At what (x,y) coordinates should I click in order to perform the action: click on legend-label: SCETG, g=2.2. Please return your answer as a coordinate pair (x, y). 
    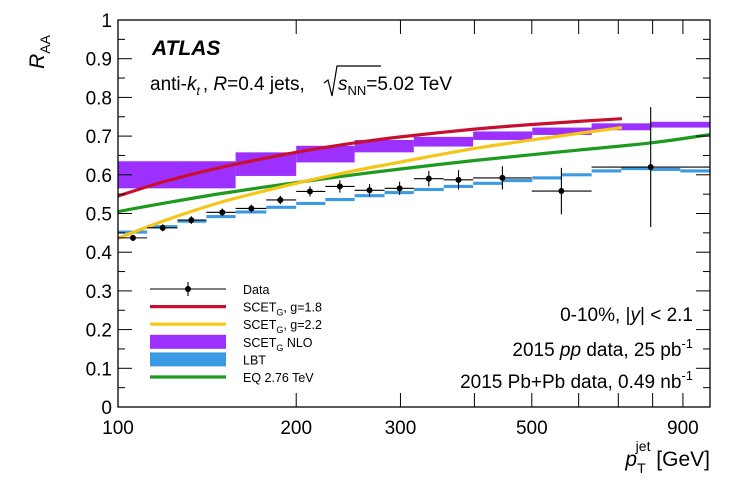
    Looking at the image, I should click on (282, 326).